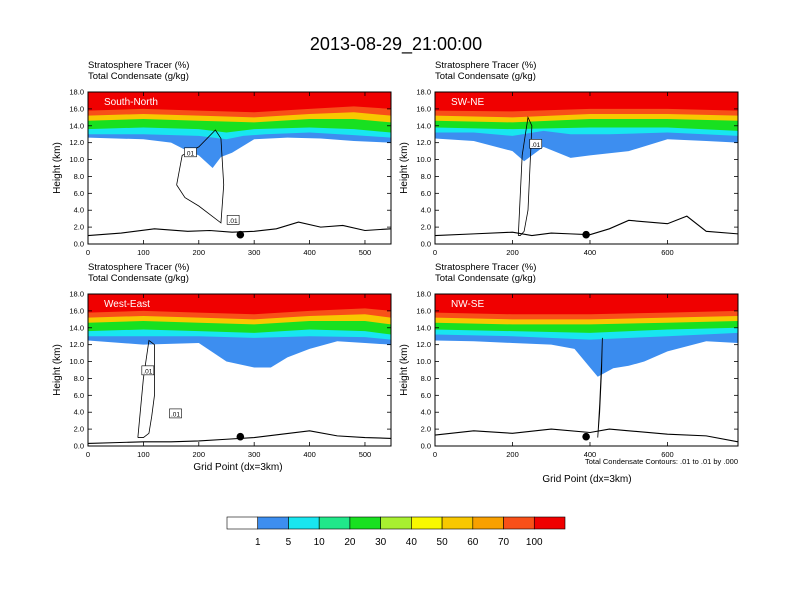 The height and width of the screenshot is (612, 792). Describe the element at coordinates (258, 542) in the screenshot. I see `colorbar-label: 1` at that location.